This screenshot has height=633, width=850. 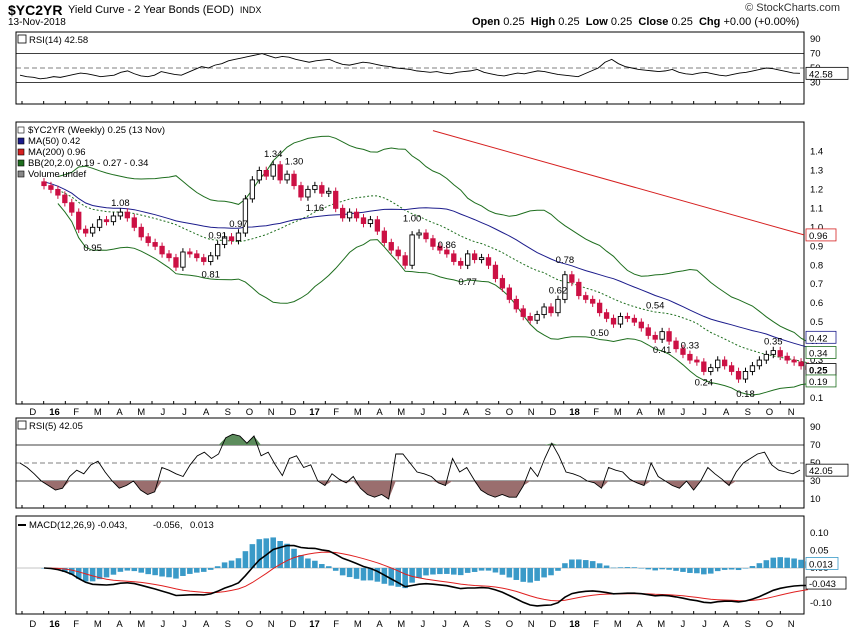 What do you see at coordinates (552, 412) in the screenshot?
I see `x-tick-label-top: D` at bounding box center [552, 412].